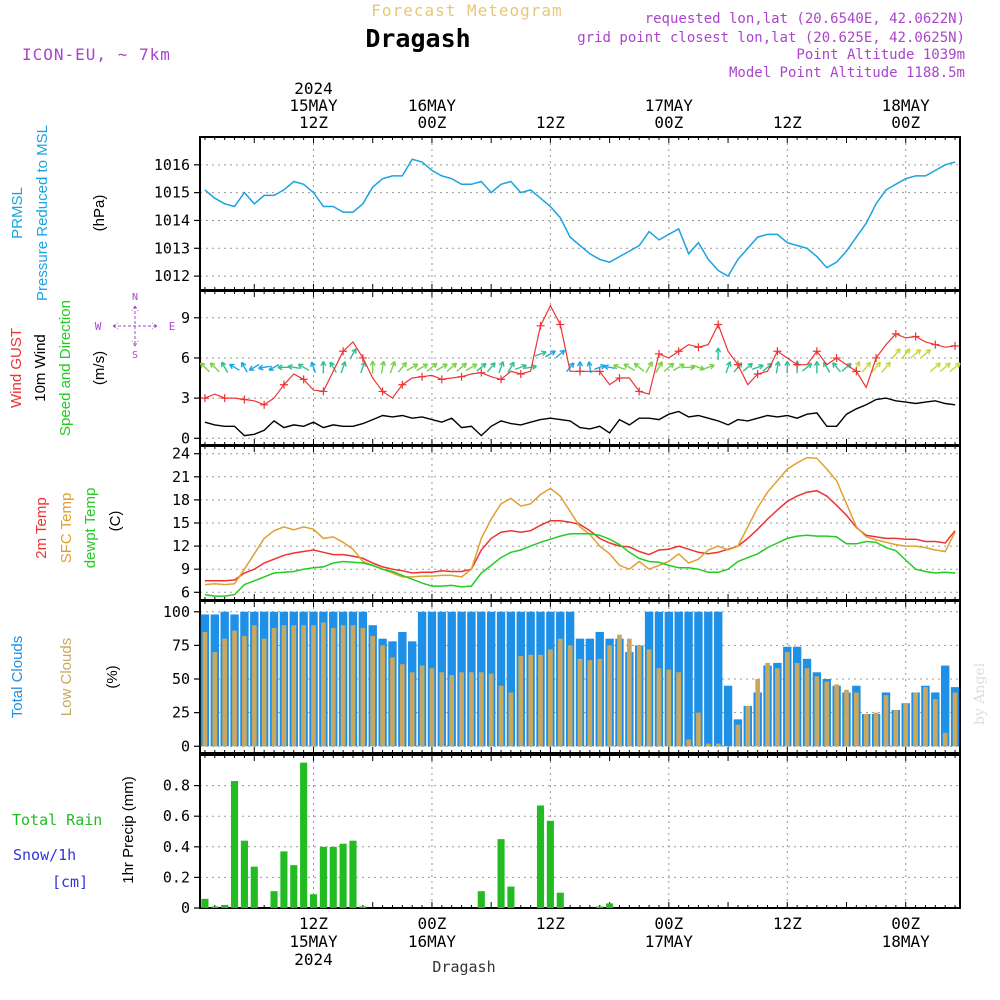 Image resolution: width=1000 pixels, height=1000 pixels. Describe the element at coordinates (805, 19) in the screenshot. I see `requested-coords: requested lon,lat (20.6540E, 42.0622N)` at that location.